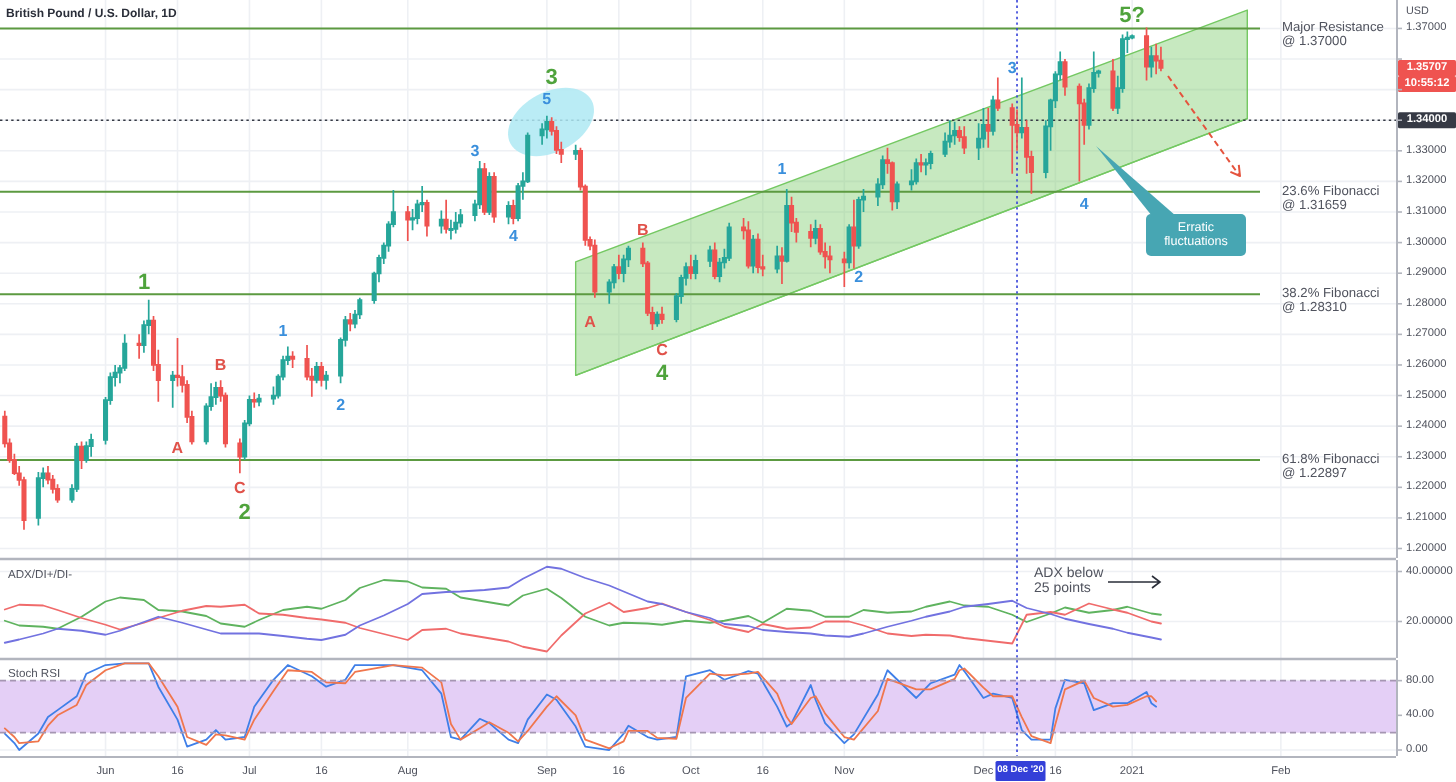 The image size is (1456, 782). I want to click on annotation: 5?, so click(1132, 16).